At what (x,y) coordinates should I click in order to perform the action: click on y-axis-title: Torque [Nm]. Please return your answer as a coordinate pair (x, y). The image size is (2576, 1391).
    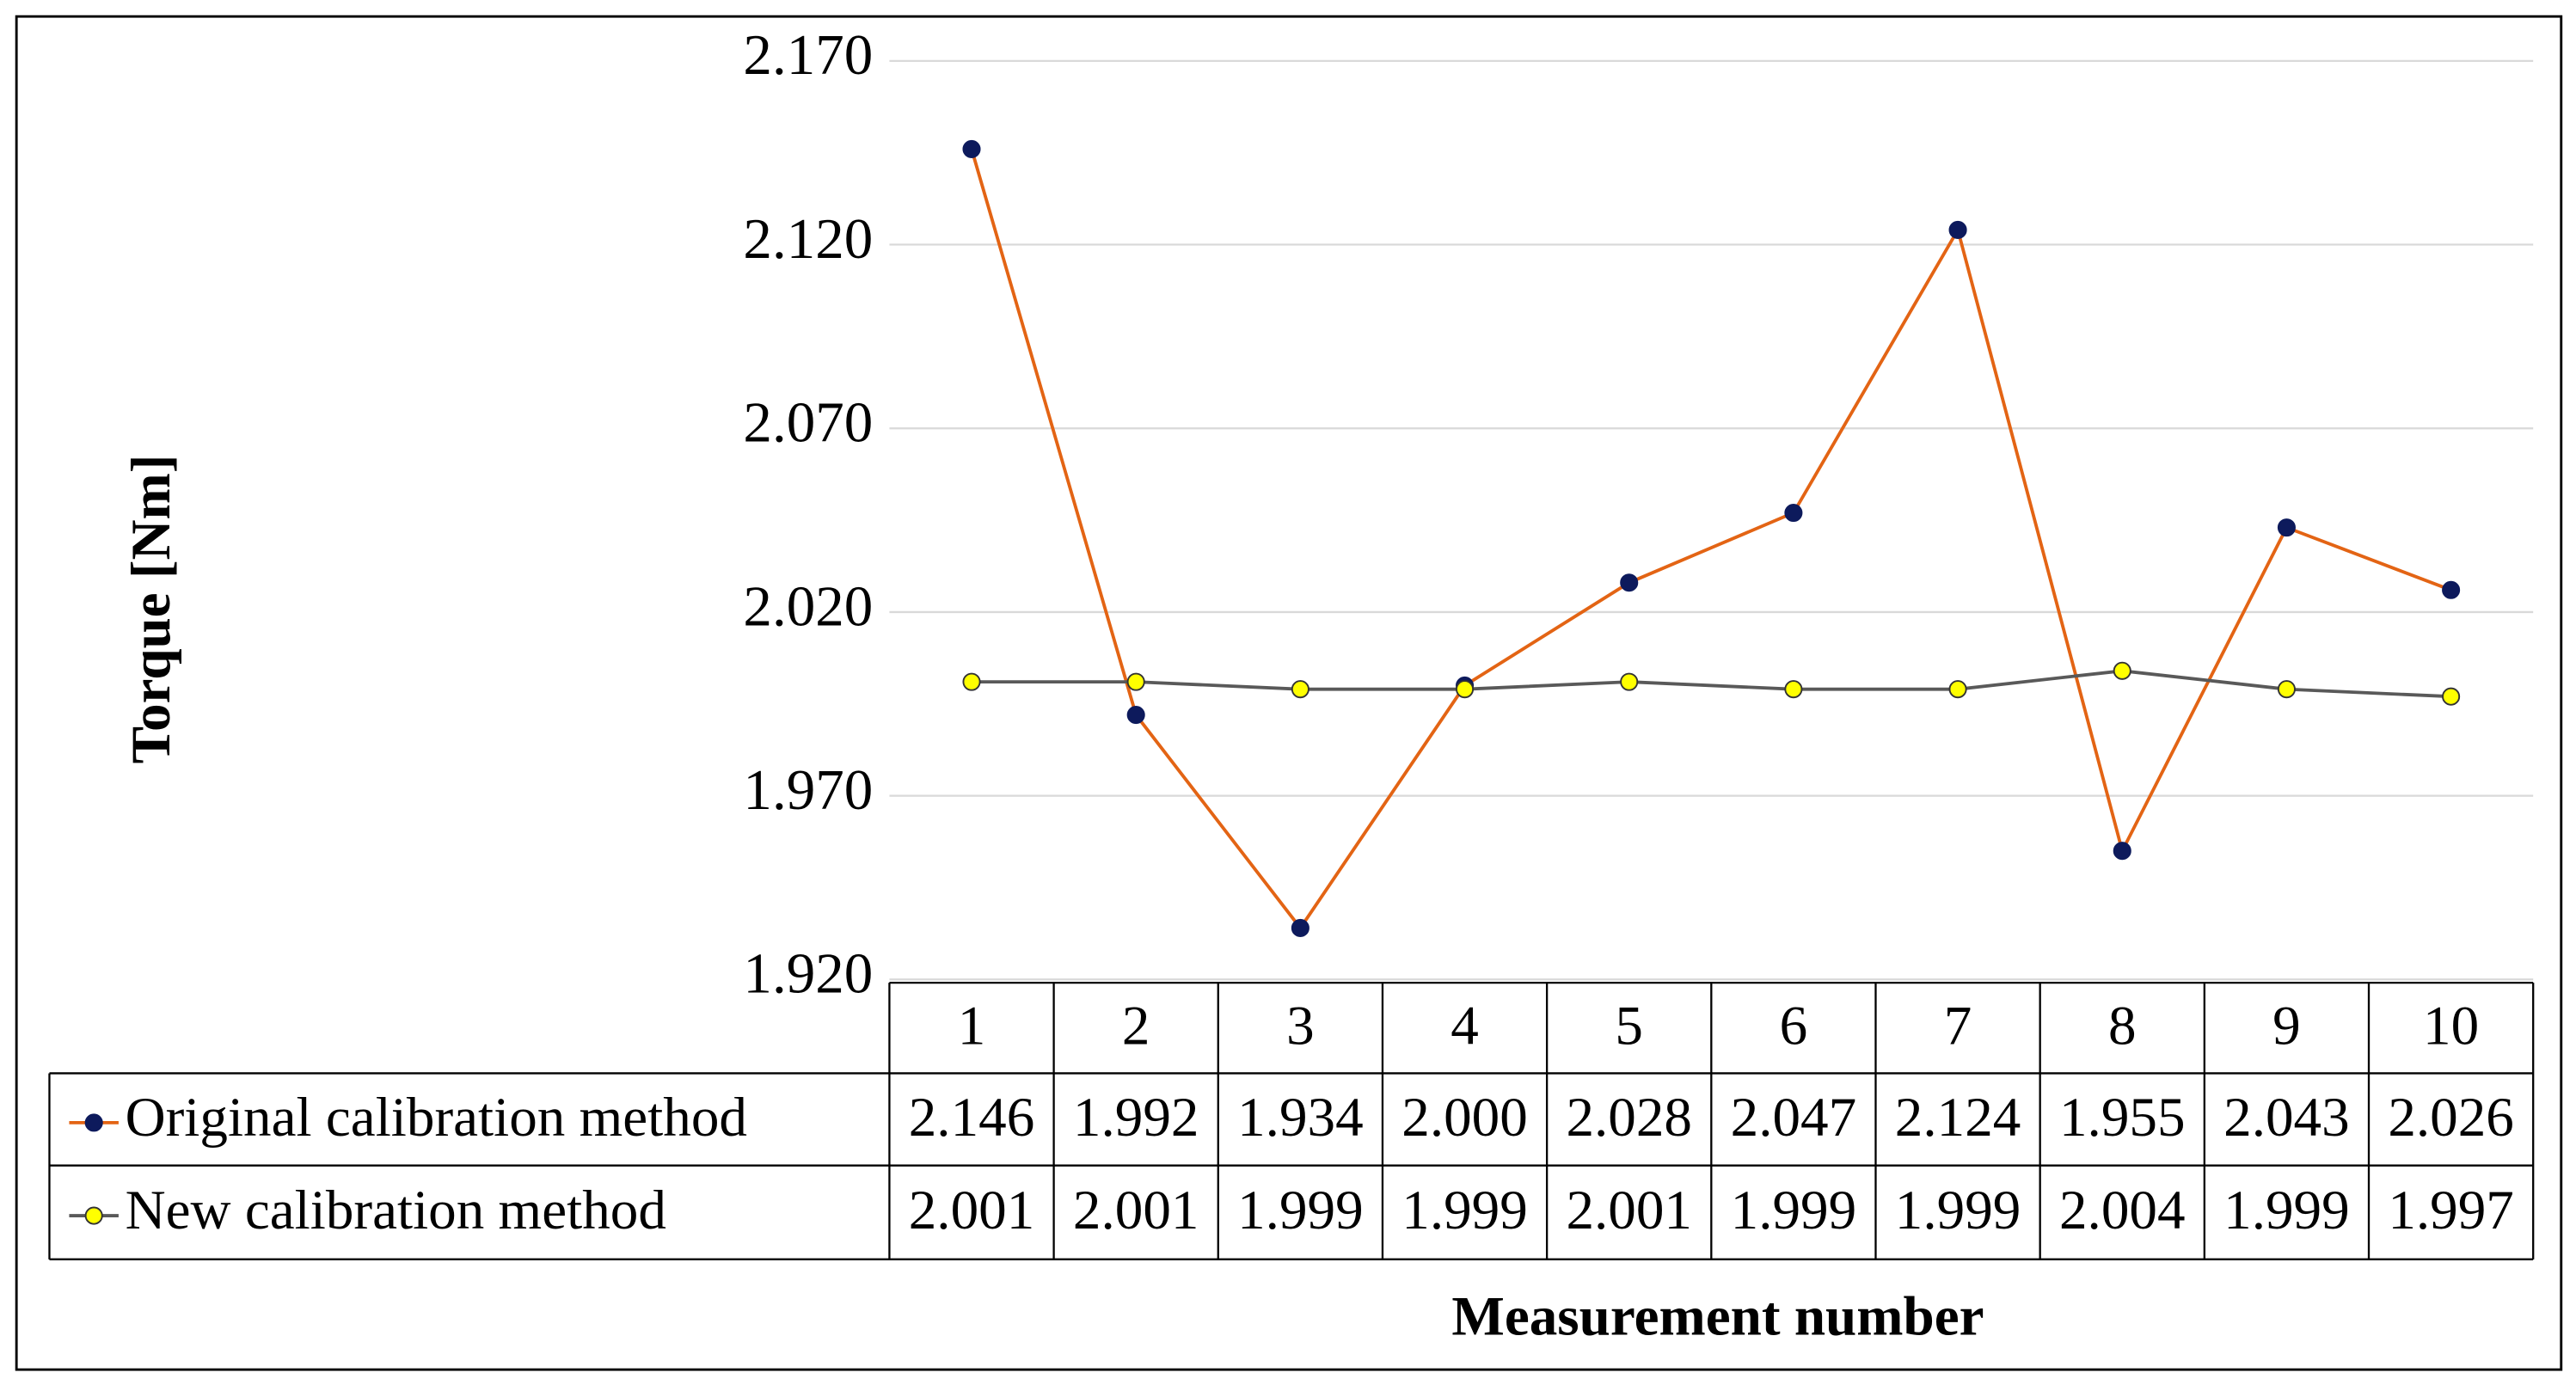
    Looking at the image, I should click on (151, 609).